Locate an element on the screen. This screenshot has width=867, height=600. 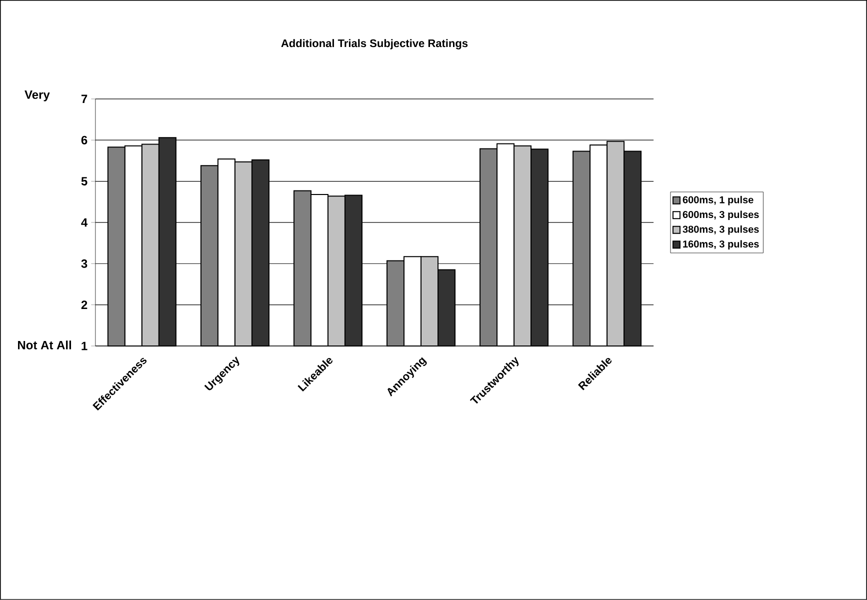
y-tick-label: 2 is located at coordinates (84, 305).